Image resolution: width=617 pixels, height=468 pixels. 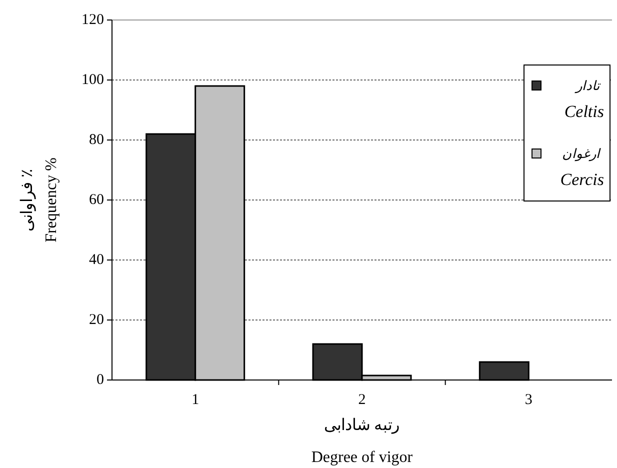 What do you see at coordinates (93, 80) in the screenshot?
I see `y-tick-label: 100` at bounding box center [93, 80].